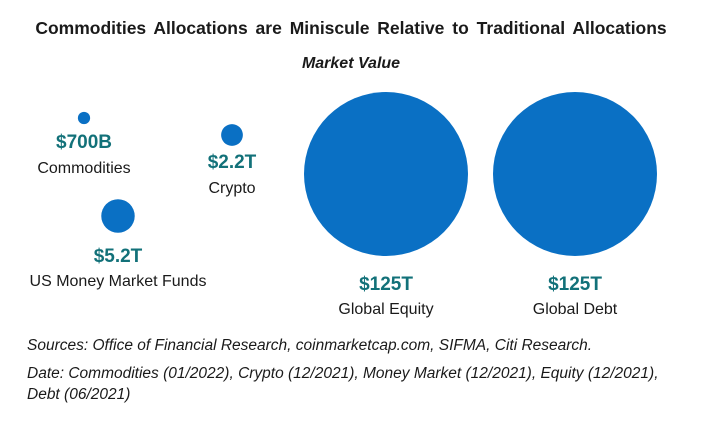 The width and height of the screenshot is (702, 430). Describe the element at coordinates (575, 309) in the screenshot. I see `name-label-global-debt: Global Debt` at that location.